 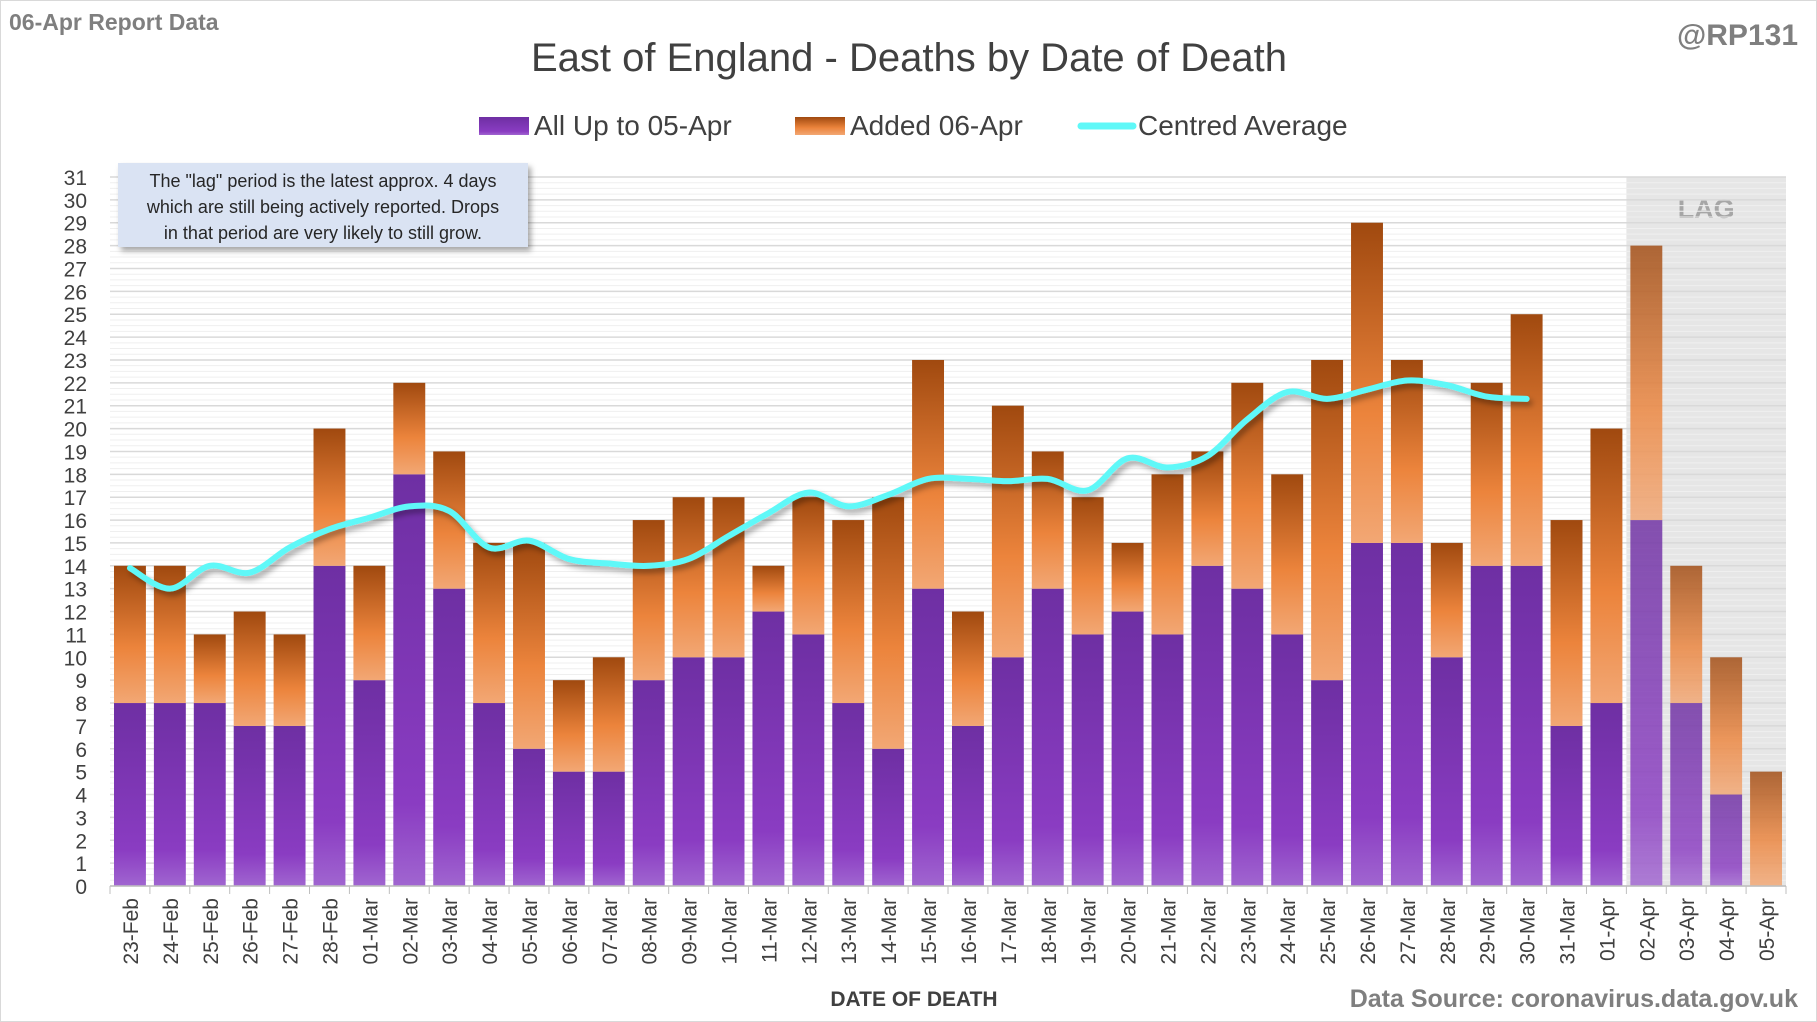 What do you see at coordinates (913, 999) in the screenshot?
I see `x-axis-title: DATE OF DEATH` at bounding box center [913, 999].